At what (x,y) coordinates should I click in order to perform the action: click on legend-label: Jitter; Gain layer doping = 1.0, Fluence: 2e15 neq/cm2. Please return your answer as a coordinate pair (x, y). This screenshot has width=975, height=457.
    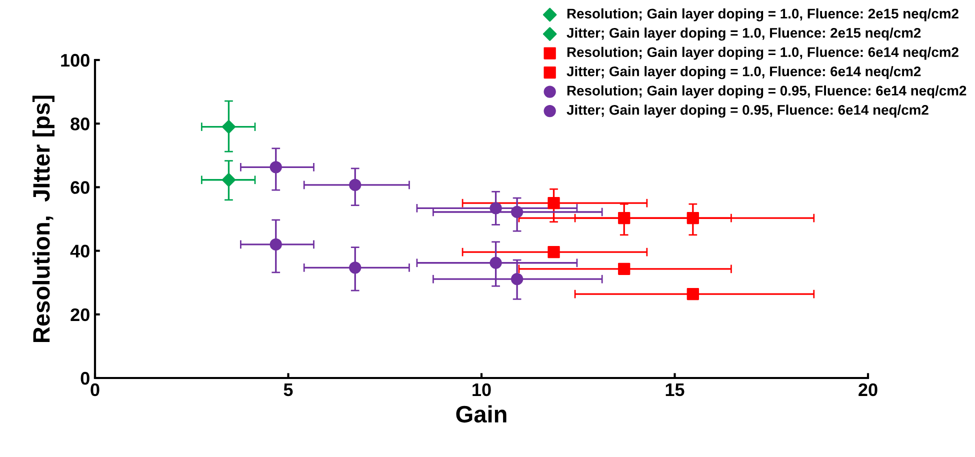
    Looking at the image, I should click on (743, 34).